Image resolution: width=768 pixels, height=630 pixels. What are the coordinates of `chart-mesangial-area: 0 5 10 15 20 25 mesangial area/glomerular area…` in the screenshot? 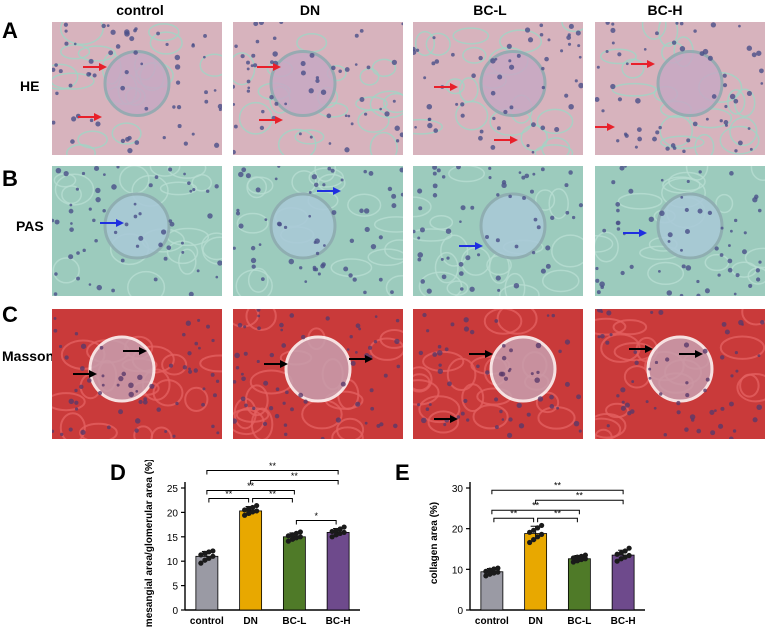 It's located at (252, 543).